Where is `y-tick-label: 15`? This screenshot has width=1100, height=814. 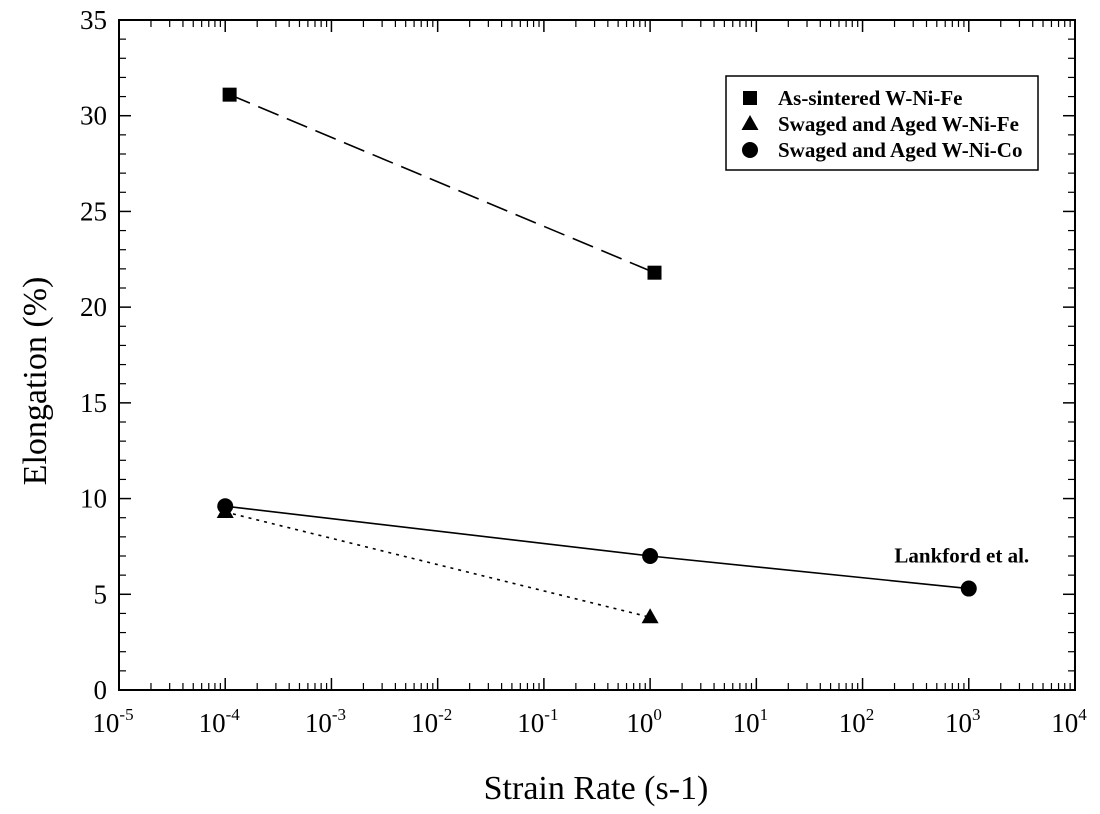 y-tick-label: 15 is located at coordinates (93, 403).